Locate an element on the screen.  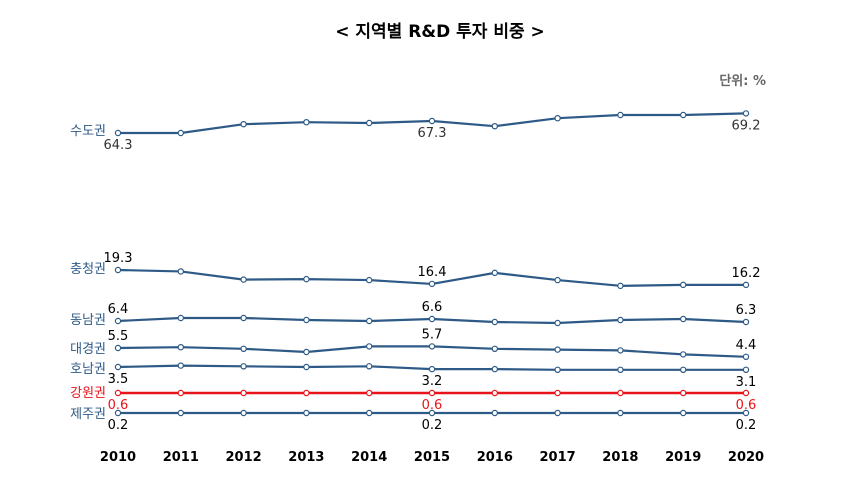
data-label: 5.5 is located at coordinates (118, 336).